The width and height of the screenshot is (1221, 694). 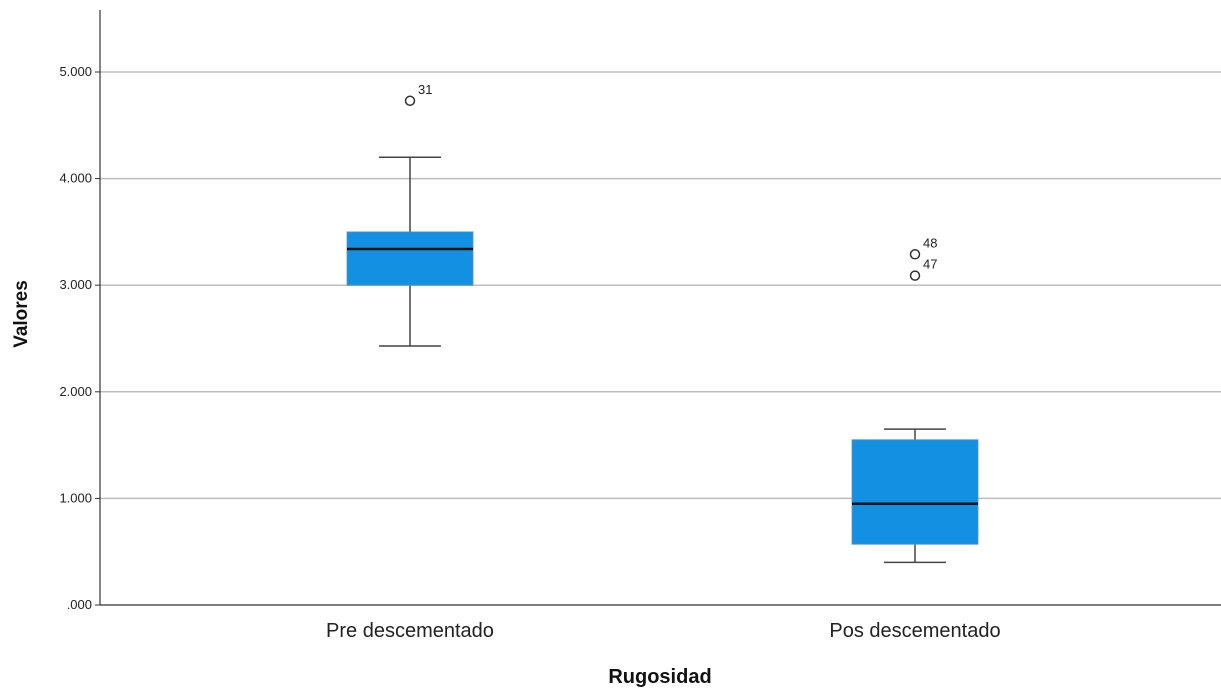 I want to click on y-tick-label: 5.000, so click(x=75, y=71).